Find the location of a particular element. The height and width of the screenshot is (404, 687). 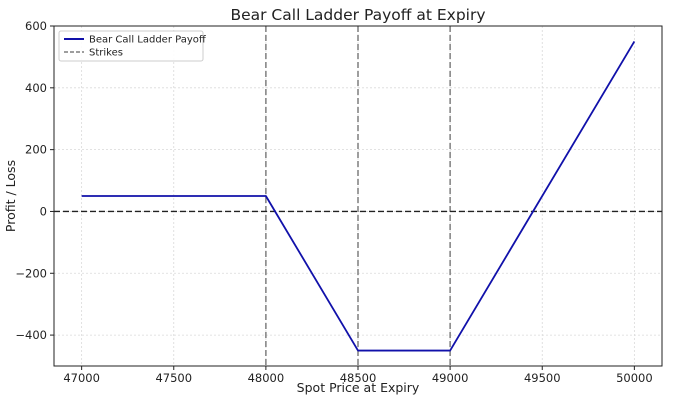

x-tick-label: 49500 is located at coordinates (542, 378).